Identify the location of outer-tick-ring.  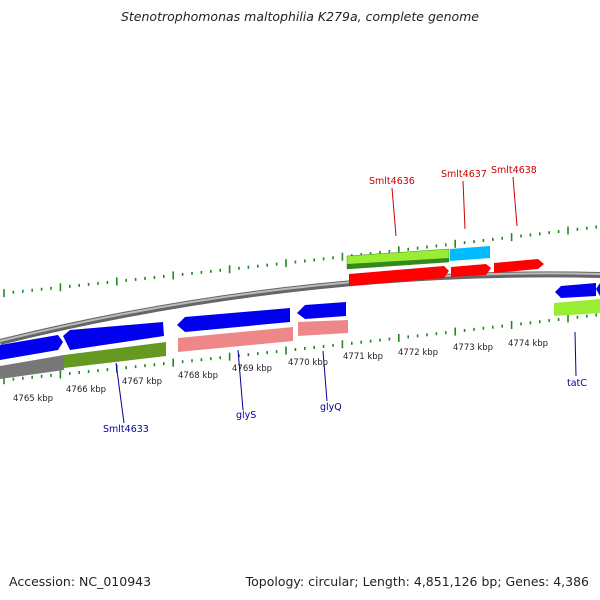
(300, 261).